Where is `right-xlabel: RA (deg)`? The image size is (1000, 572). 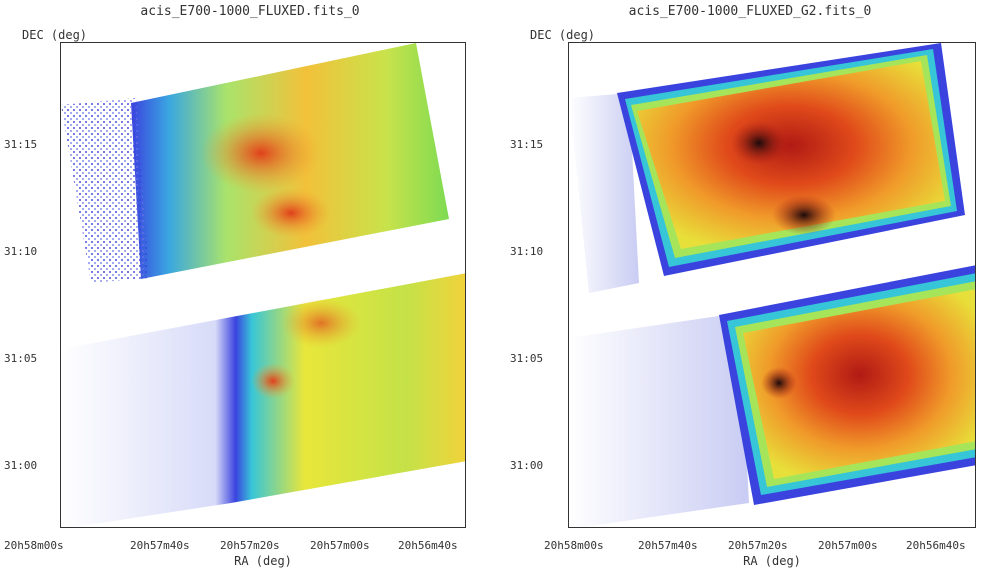
right-xlabel: RA (deg) is located at coordinates (772, 561).